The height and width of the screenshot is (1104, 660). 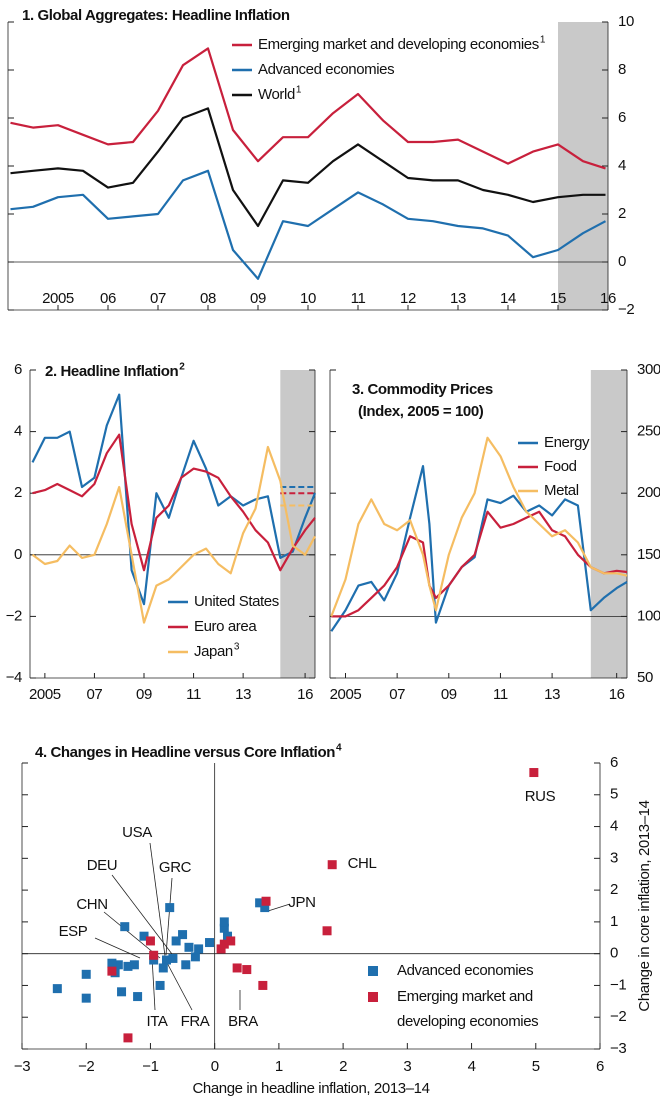 What do you see at coordinates (339, 748) in the screenshot?
I see `chart-title-note: 4` at bounding box center [339, 748].